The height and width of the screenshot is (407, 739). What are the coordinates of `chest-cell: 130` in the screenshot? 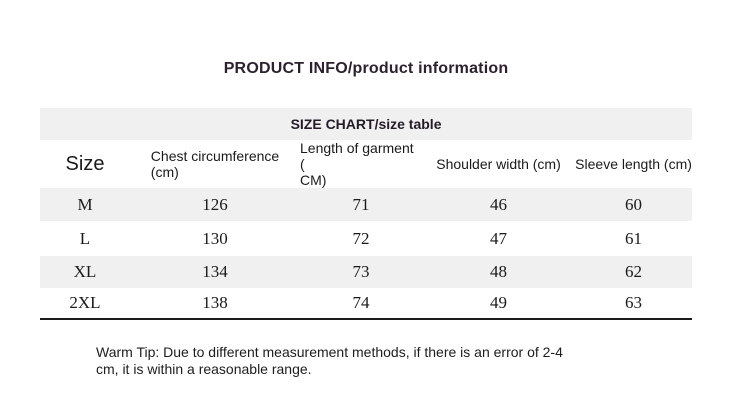 It's located at (215, 238).